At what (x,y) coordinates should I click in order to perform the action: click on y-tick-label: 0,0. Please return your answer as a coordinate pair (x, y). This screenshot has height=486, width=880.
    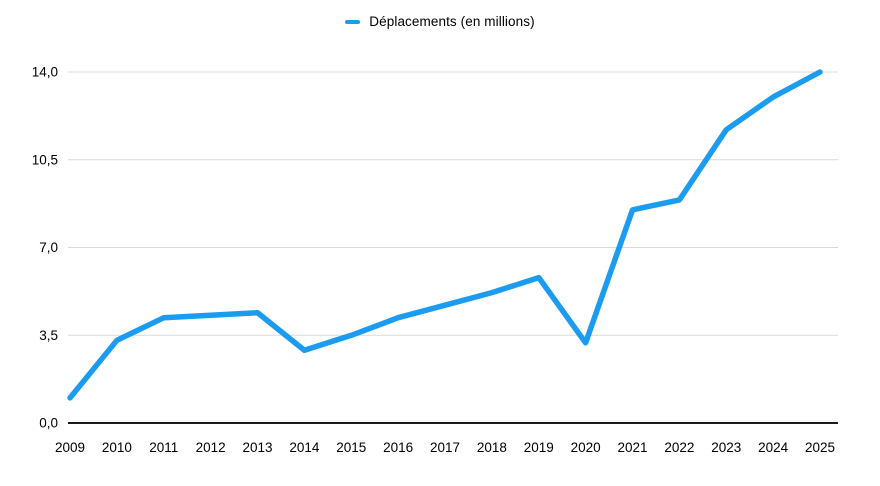
    Looking at the image, I should click on (48, 423).